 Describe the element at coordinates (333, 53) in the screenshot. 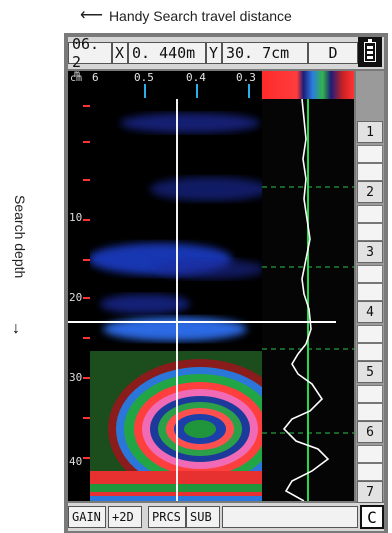

I see `display-mode-button: D` at that location.